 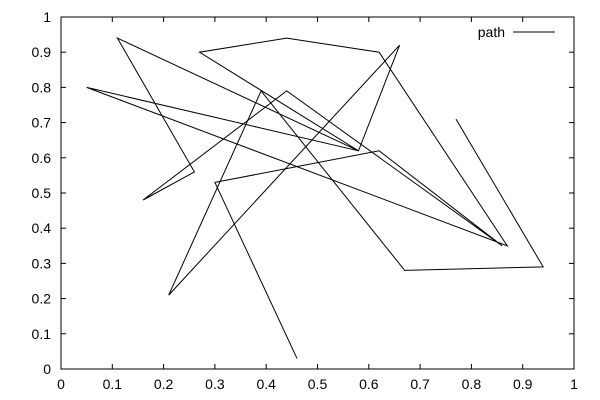 I want to click on x-tick-label: 0.4, so click(x=266, y=384).